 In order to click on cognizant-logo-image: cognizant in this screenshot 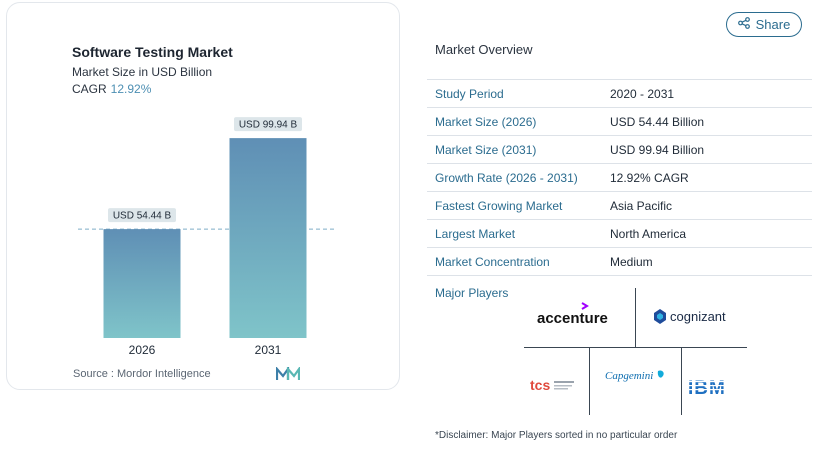, I will do `click(690, 316)`.